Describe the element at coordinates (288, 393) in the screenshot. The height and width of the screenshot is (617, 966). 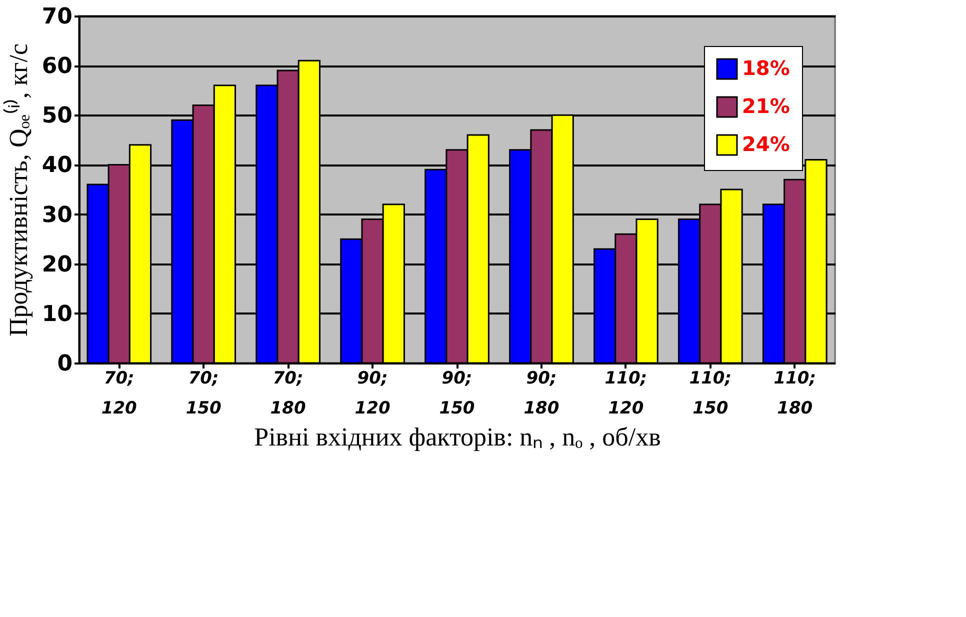
I see `x-tick-label: 70; 180` at that location.